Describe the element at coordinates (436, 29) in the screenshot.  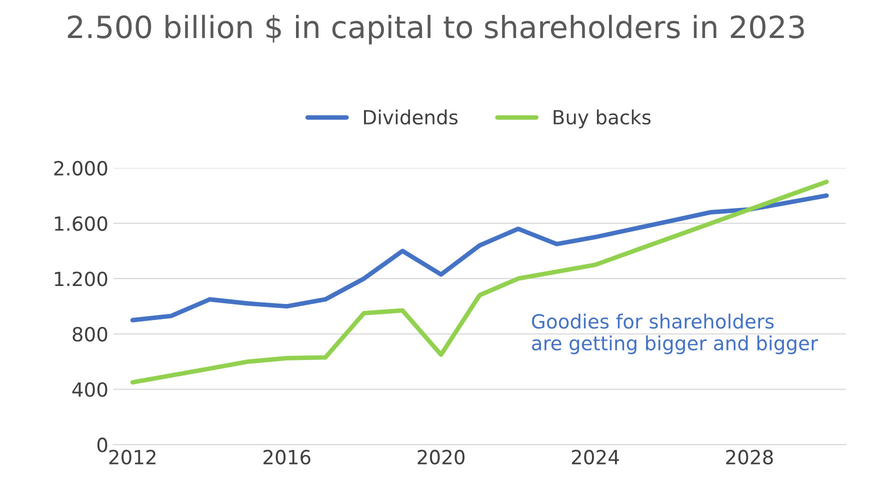
I see `chart-title: 2.500 billion $ in capital to shareholders in 2023` at that location.